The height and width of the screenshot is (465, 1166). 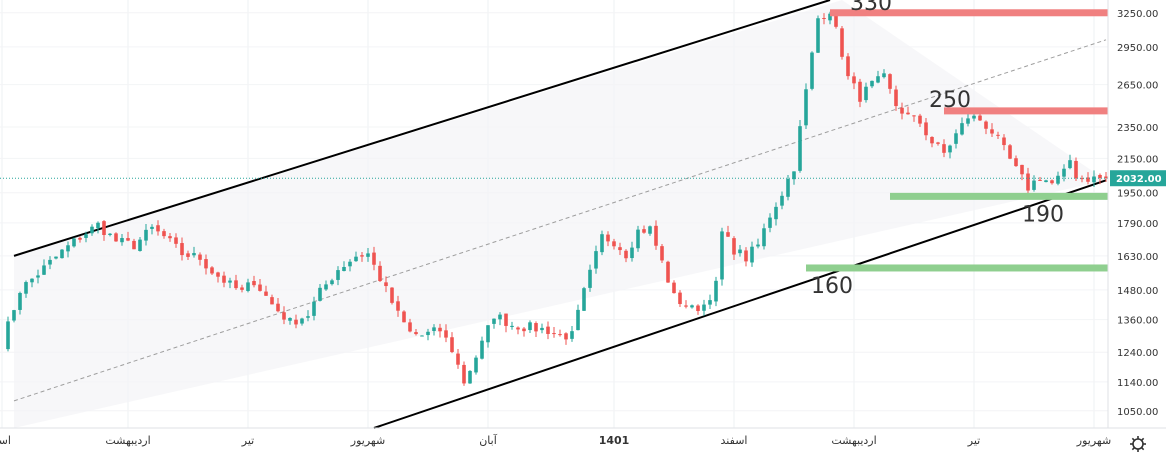 I want to click on price-axis, so click(x=1137, y=230).